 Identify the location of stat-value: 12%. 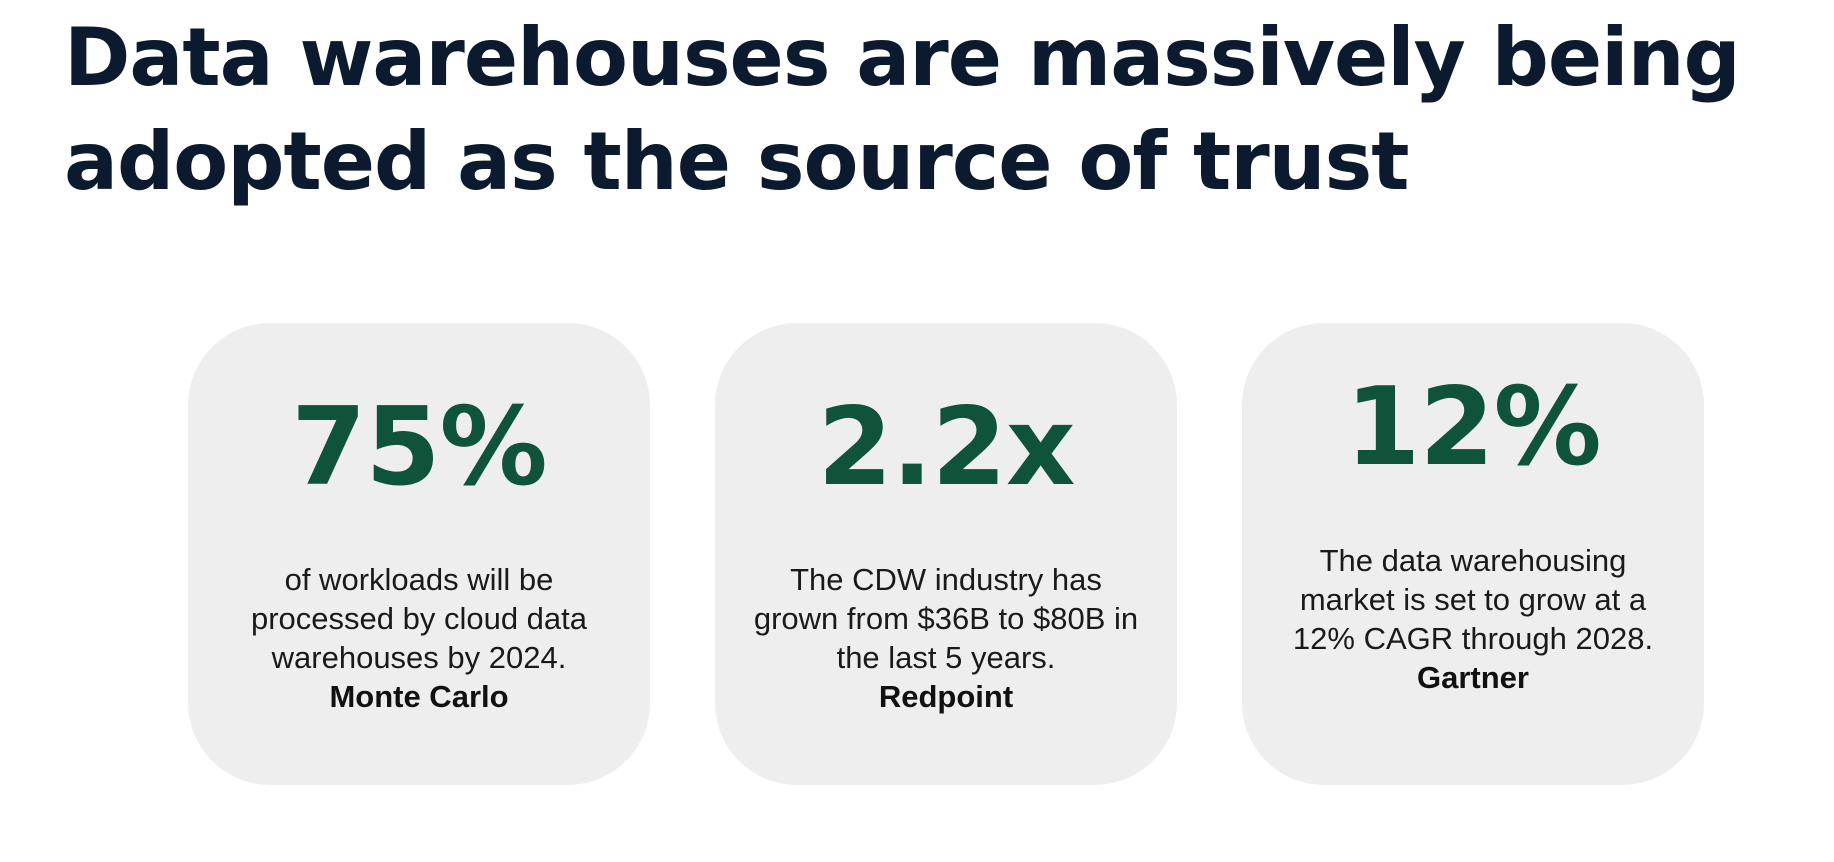
(1473, 427).